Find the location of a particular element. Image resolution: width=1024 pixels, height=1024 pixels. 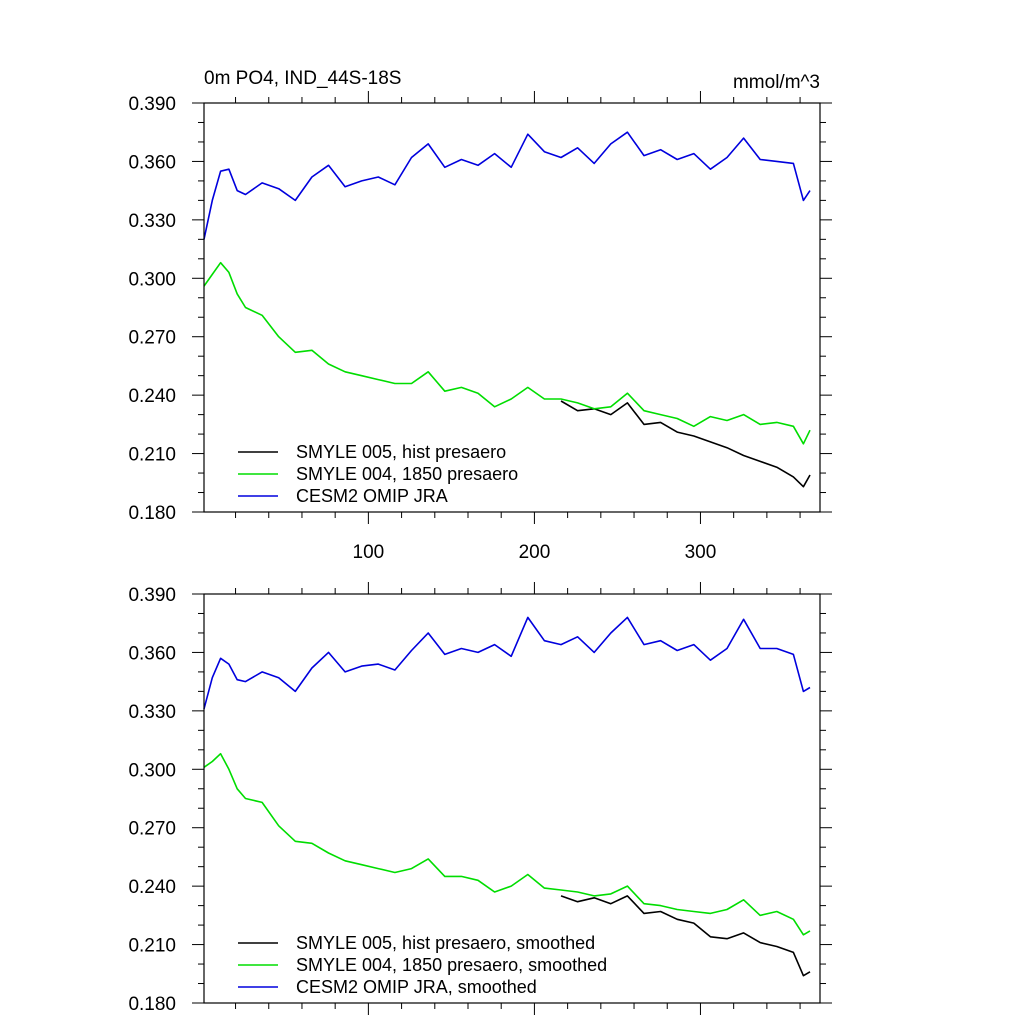

panel2-y-tick-label: 0.330 is located at coordinates (152, 712).